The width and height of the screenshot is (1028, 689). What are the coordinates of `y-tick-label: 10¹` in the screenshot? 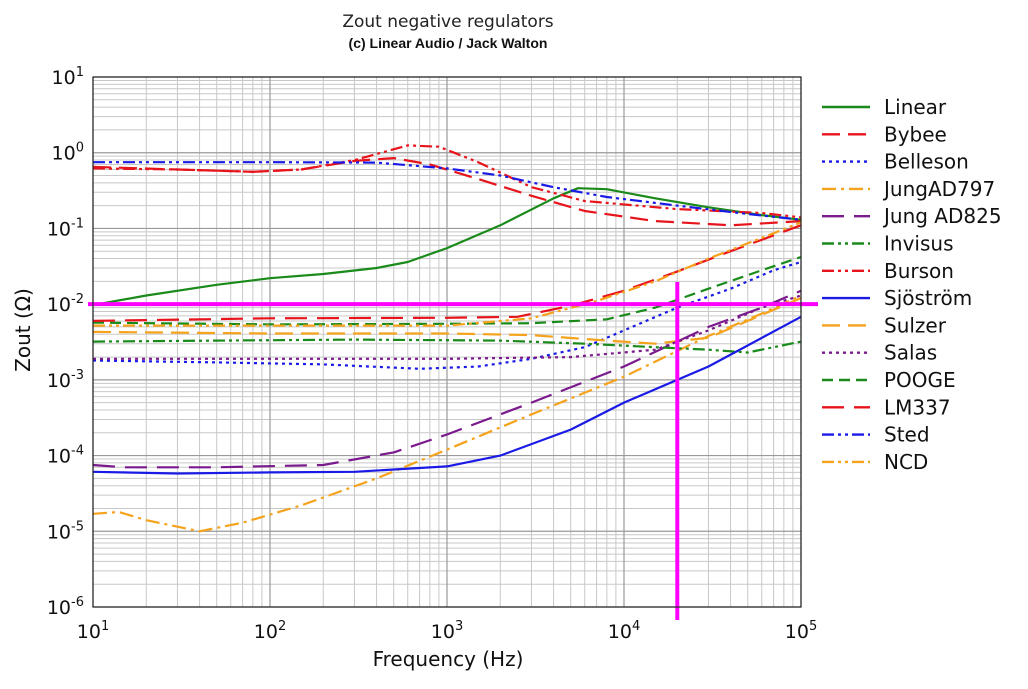 It's located at (68, 77).